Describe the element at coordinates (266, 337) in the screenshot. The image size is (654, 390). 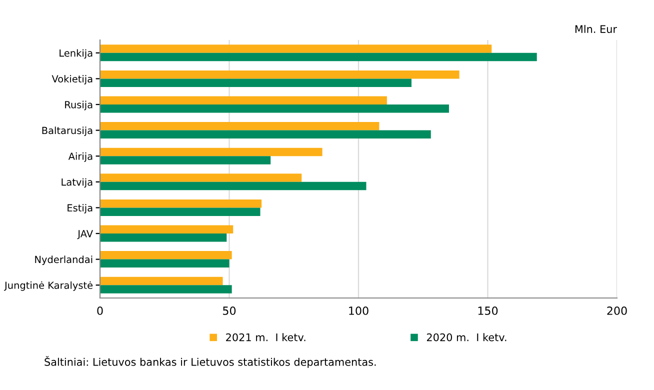
I see `legend-label: 2021 m. I ketv.` at that location.